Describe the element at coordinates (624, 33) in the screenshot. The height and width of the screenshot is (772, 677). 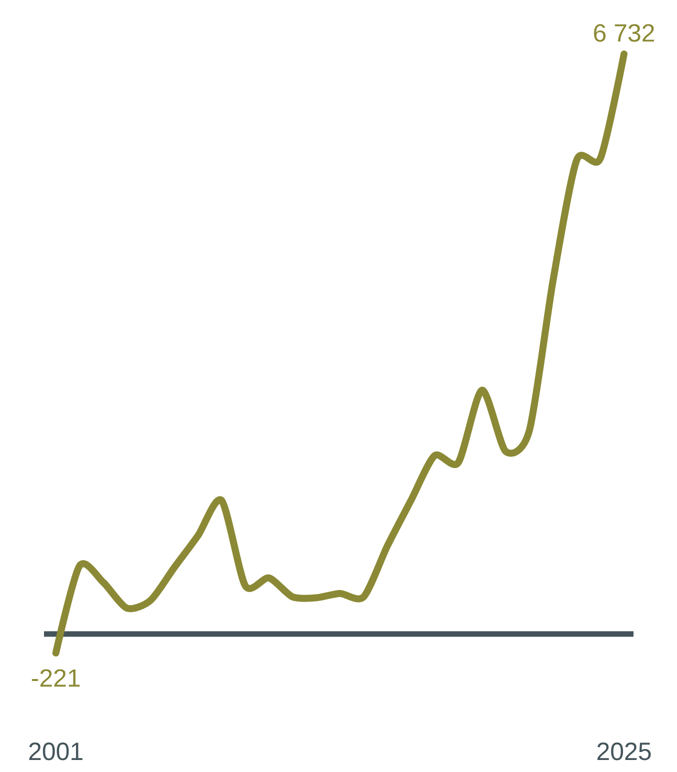
I see `data-label: 6 732` at that location.